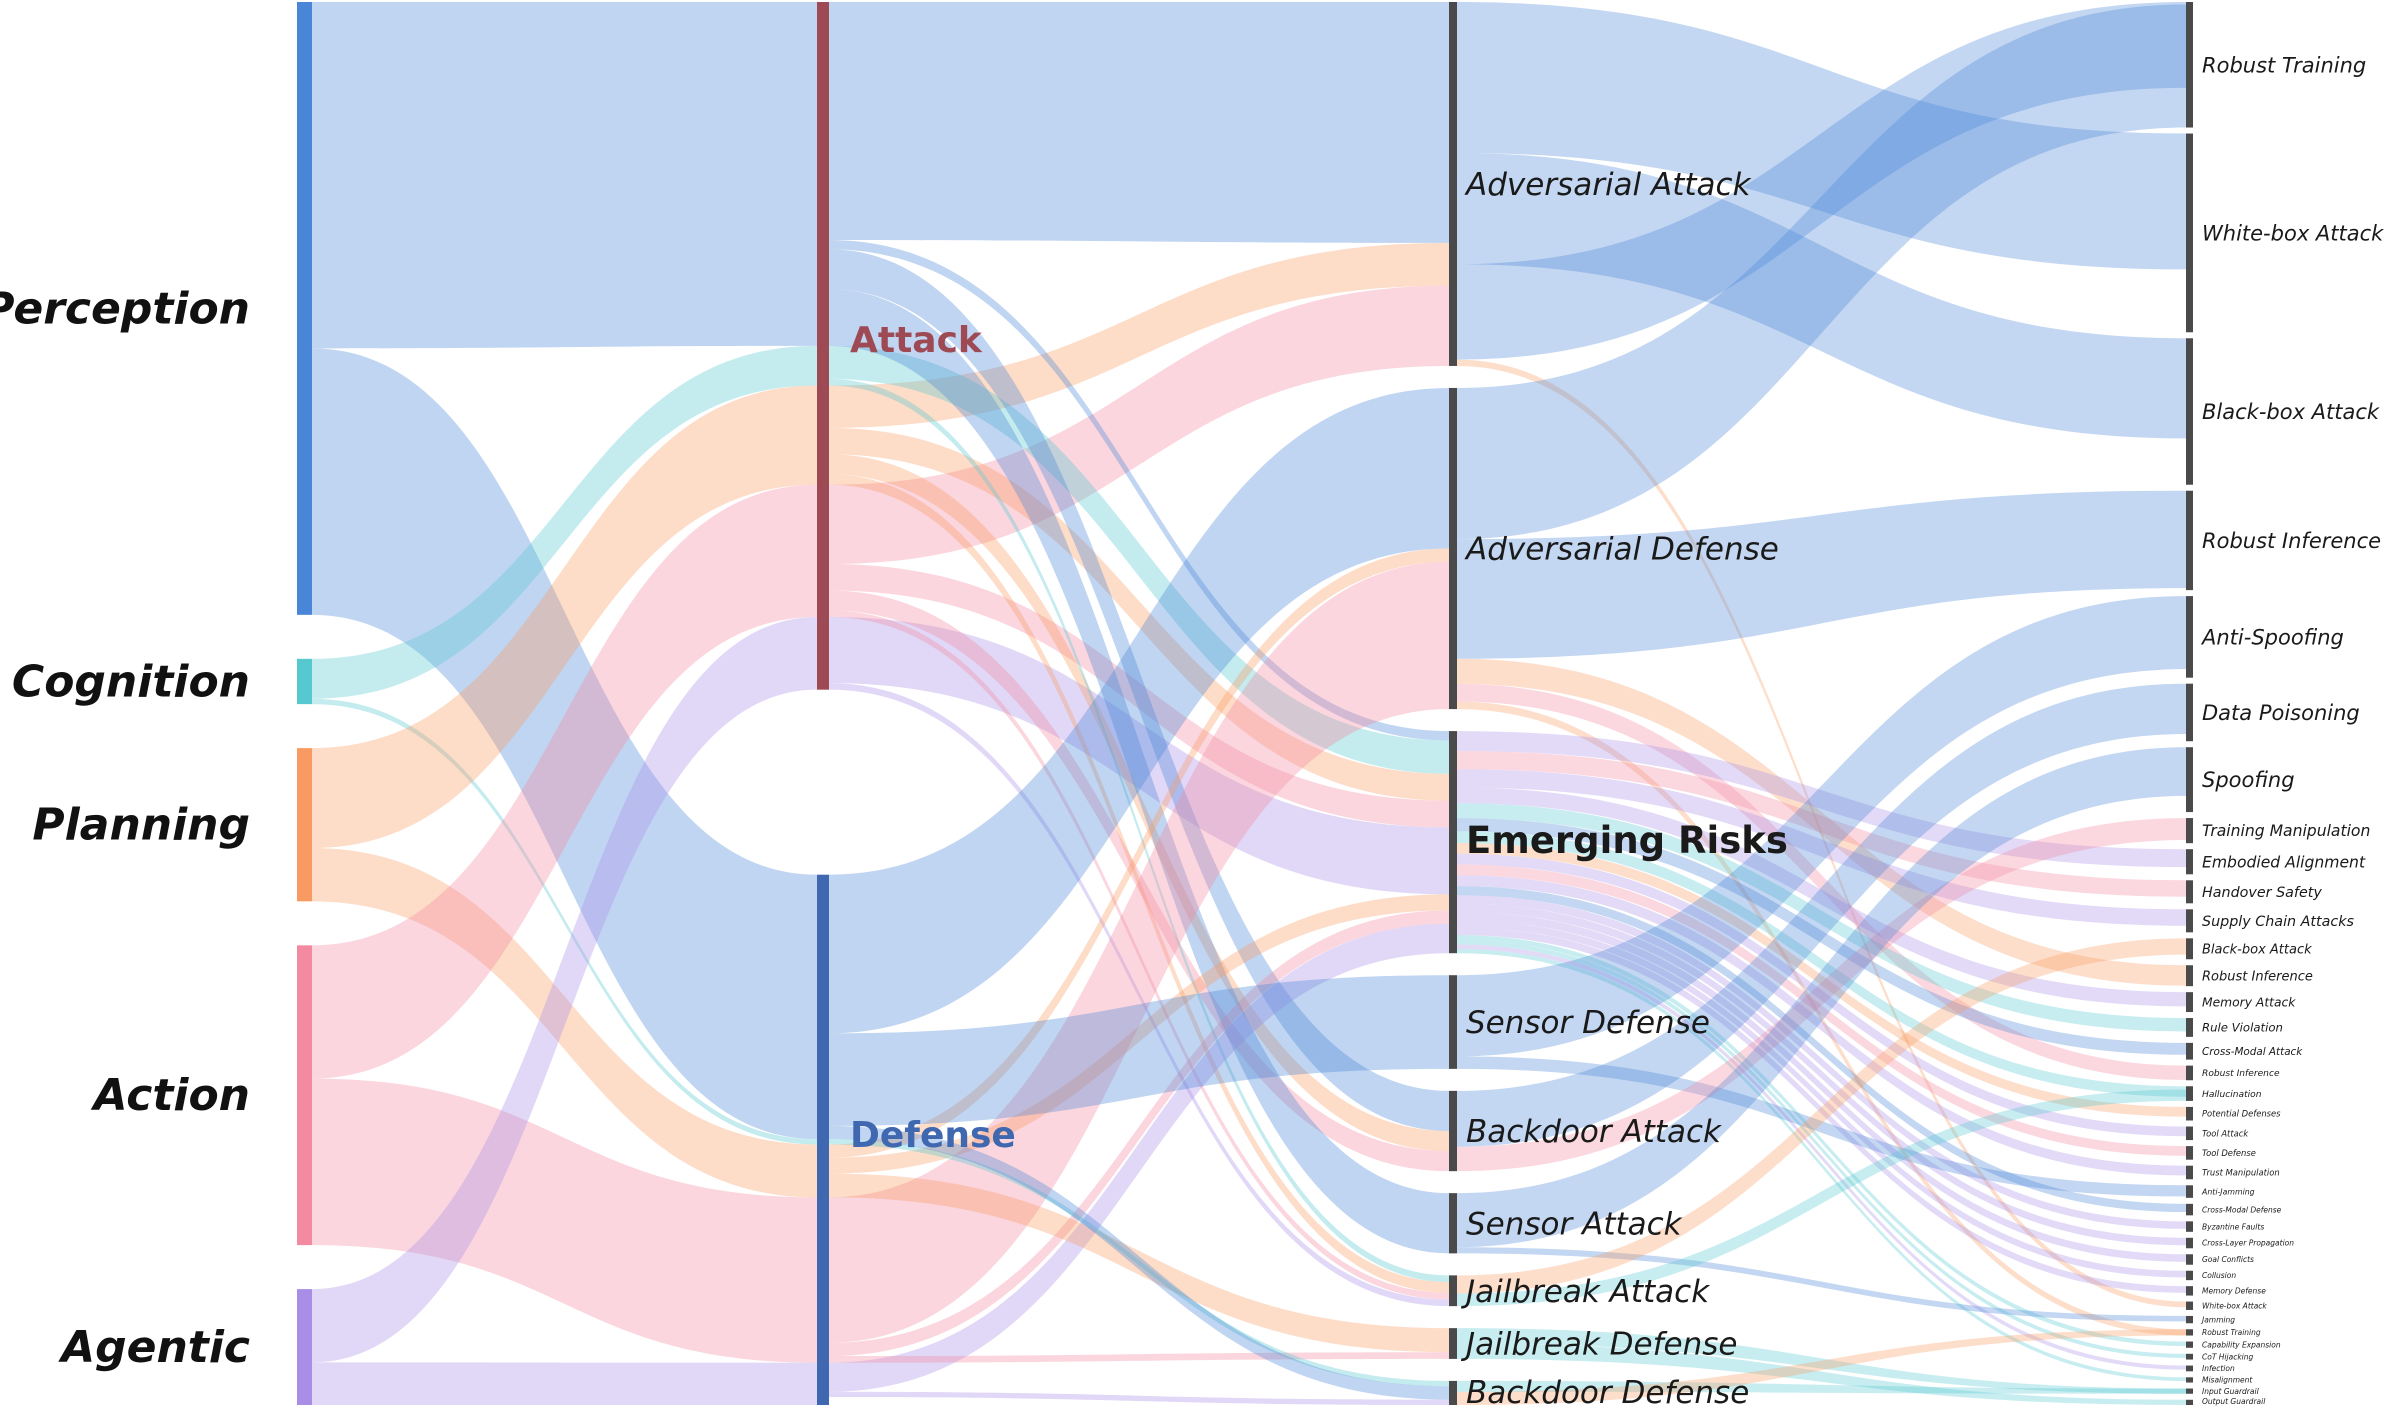  Describe the element at coordinates (2189, 1319) in the screenshot. I see `node-jamming` at that location.